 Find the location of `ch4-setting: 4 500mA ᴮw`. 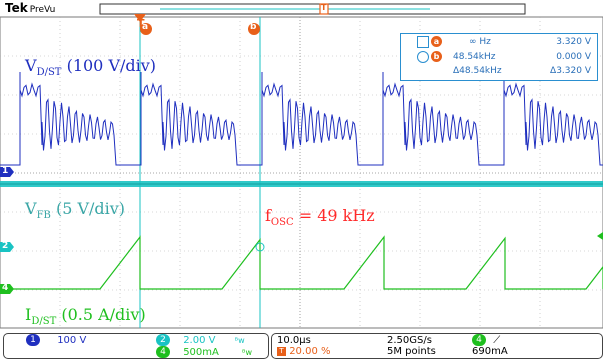

ch4-setting: 4 500mA ᴮw is located at coordinates (204, 352).